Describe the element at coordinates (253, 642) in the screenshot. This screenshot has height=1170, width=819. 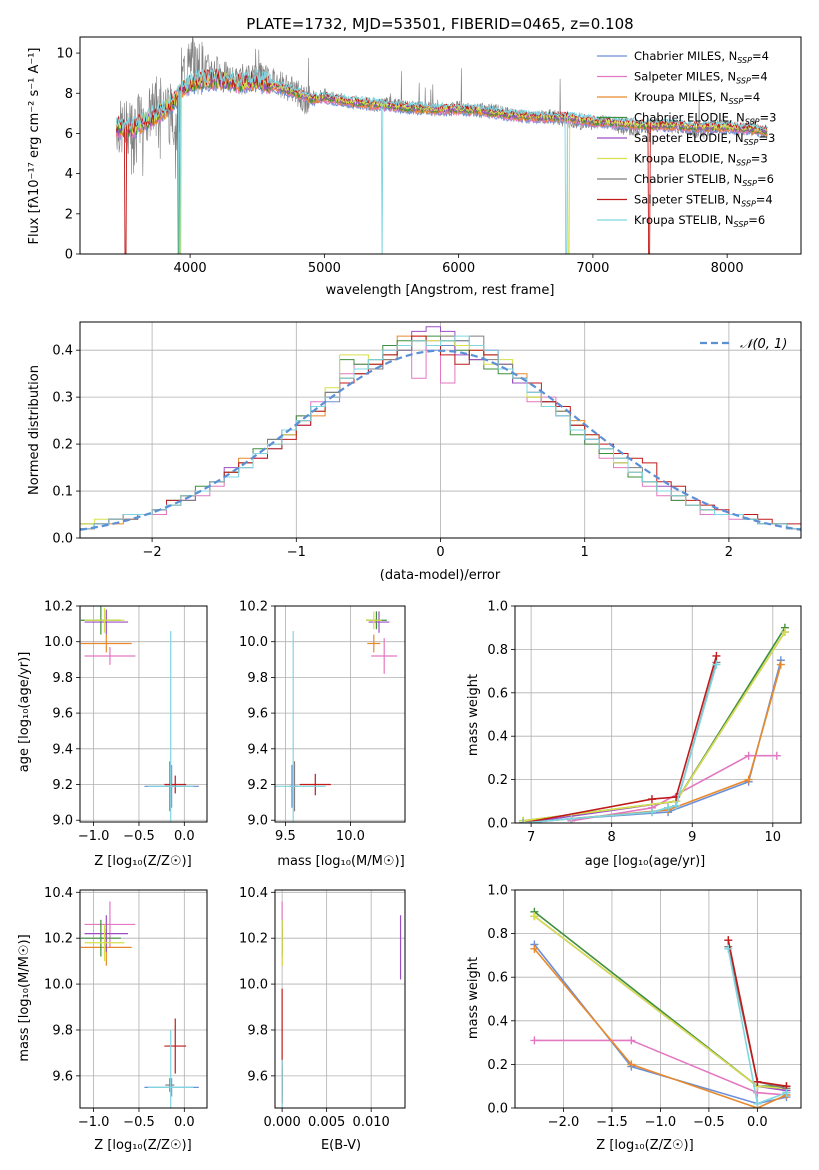
I see `age_vs_mass-ytick-label-5: 10.0` at that location.